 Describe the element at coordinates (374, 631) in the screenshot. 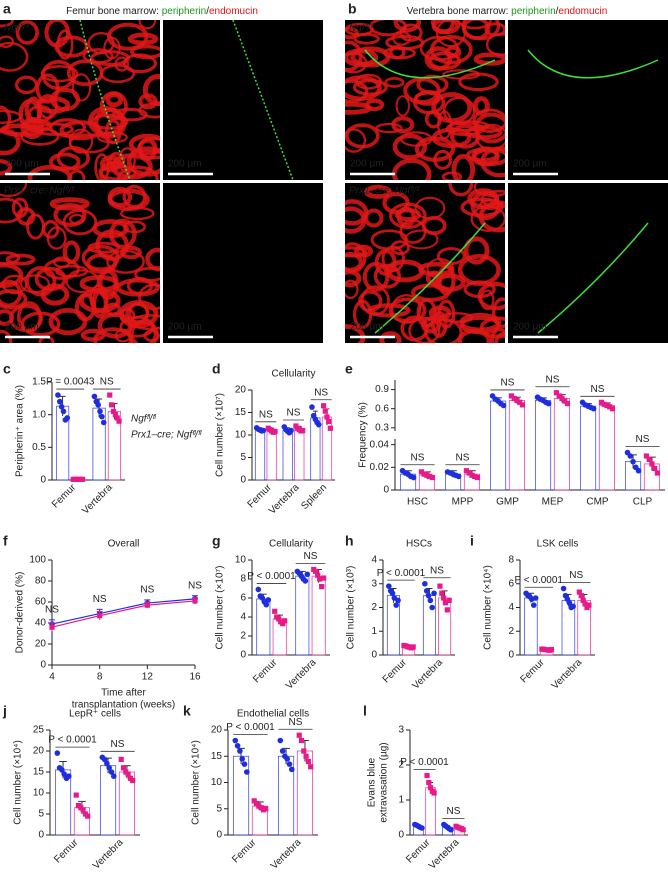

I see `y-tick-label: 1` at that location.